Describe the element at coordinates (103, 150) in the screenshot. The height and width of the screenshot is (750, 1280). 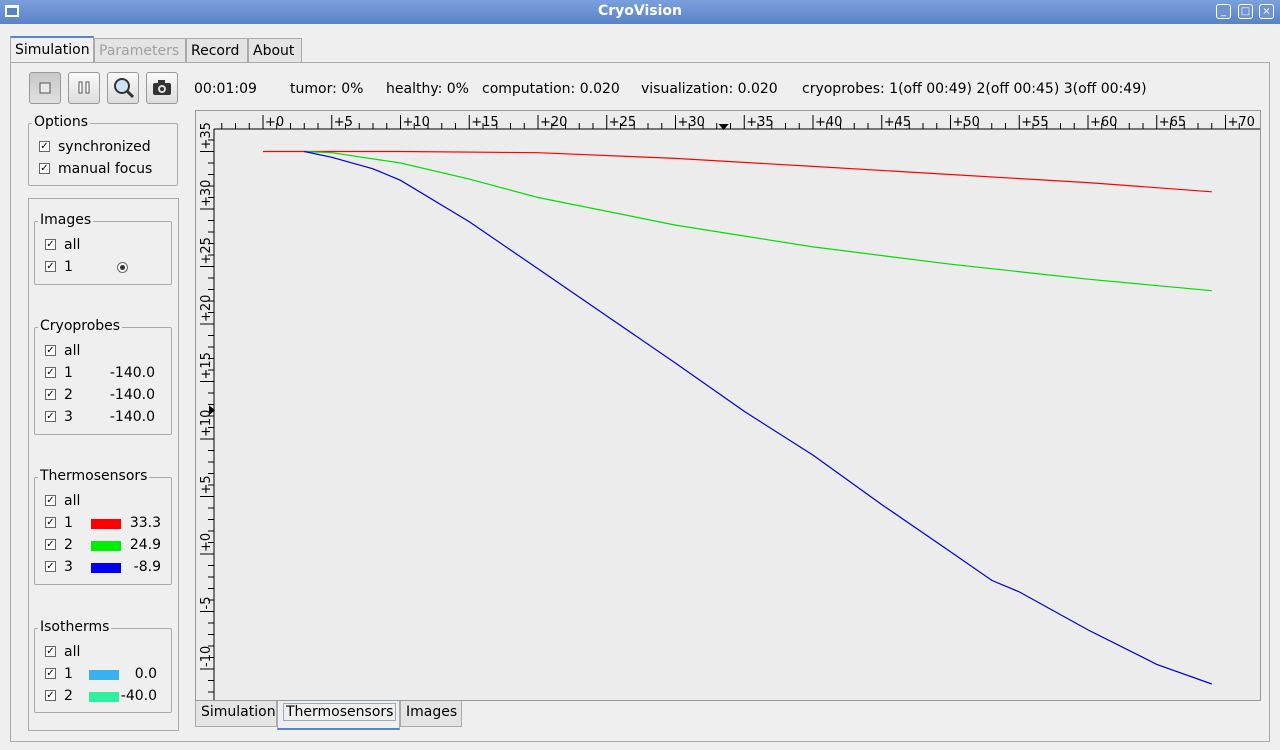
I see `options-group: Options ✓ synchronized ✓ manual focus` at that location.